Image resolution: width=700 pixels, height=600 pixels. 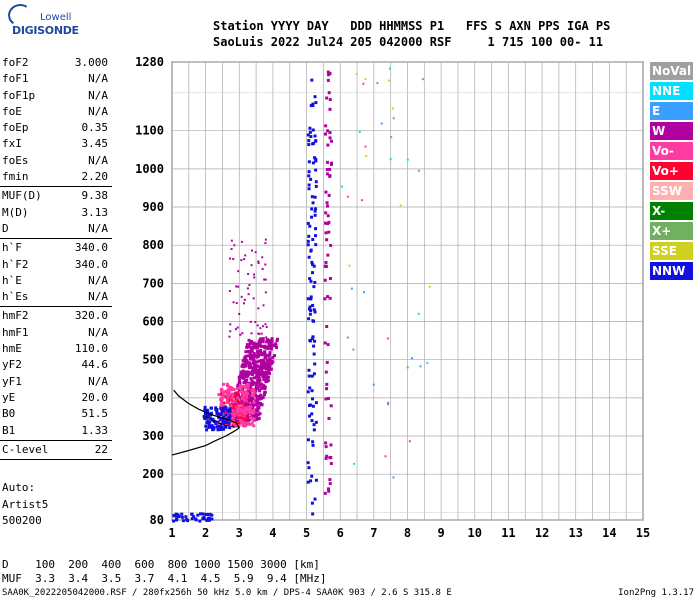 What do you see at coordinates (149, 169) in the screenshot?
I see `y-tick-label: 1000` at bounding box center [149, 169].